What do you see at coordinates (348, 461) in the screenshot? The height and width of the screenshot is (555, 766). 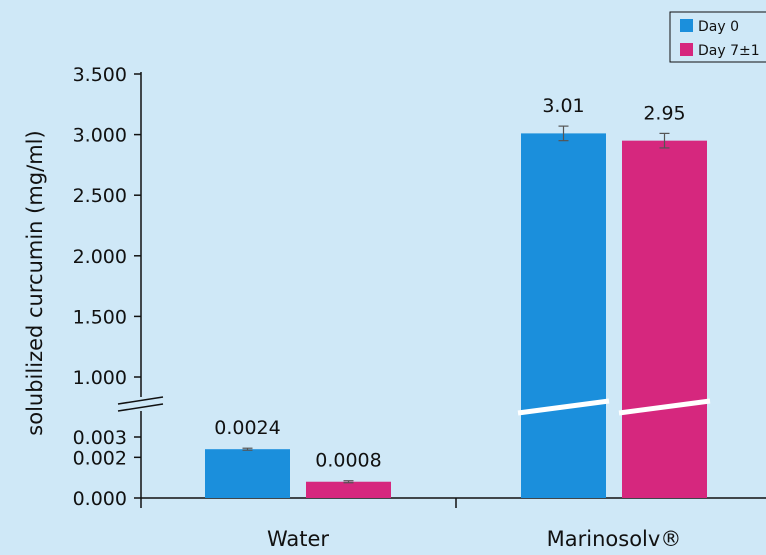 I see `data-label: 0.0008` at bounding box center [348, 461].